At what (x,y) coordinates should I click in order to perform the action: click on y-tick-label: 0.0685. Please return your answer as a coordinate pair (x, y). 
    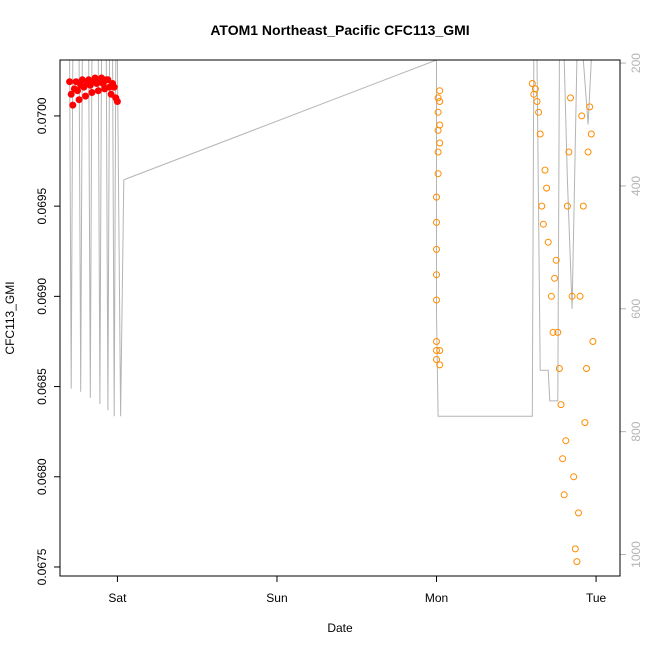
    Looking at the image, I should click on (42, 386).